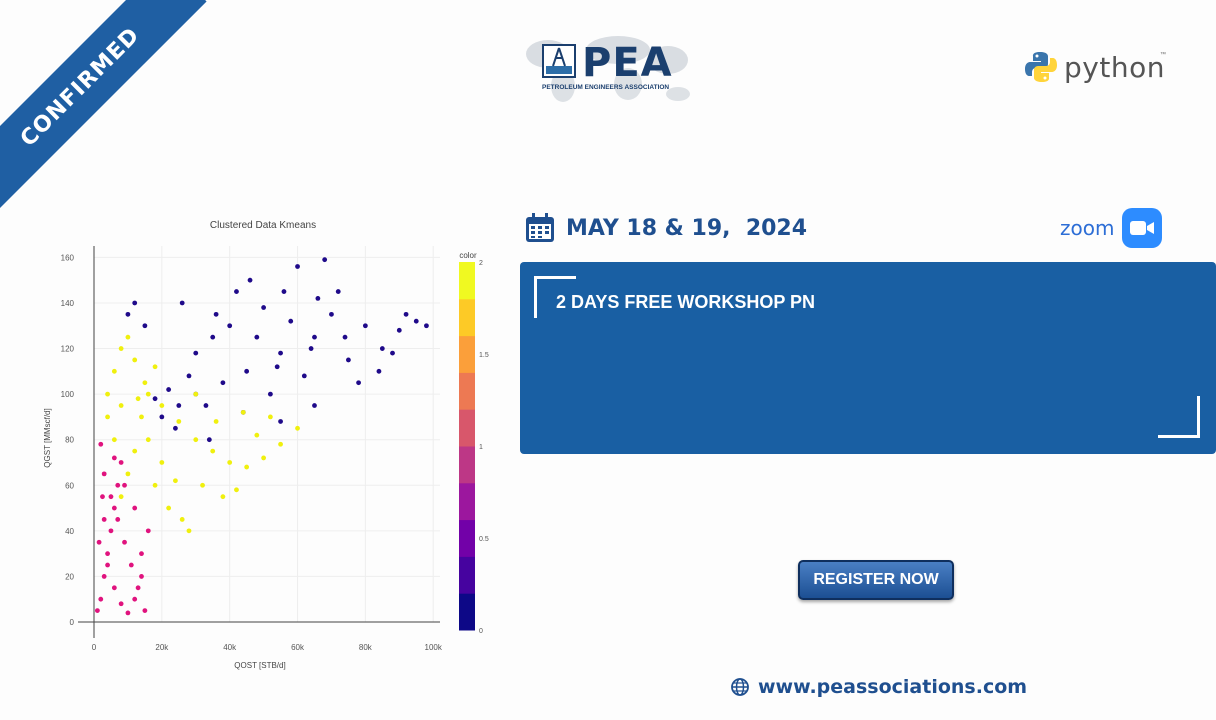  What do you see at coordinates (69, 485) in the screenshot?
I see `y-tick-label: 60` at bounding box center [69, 485].